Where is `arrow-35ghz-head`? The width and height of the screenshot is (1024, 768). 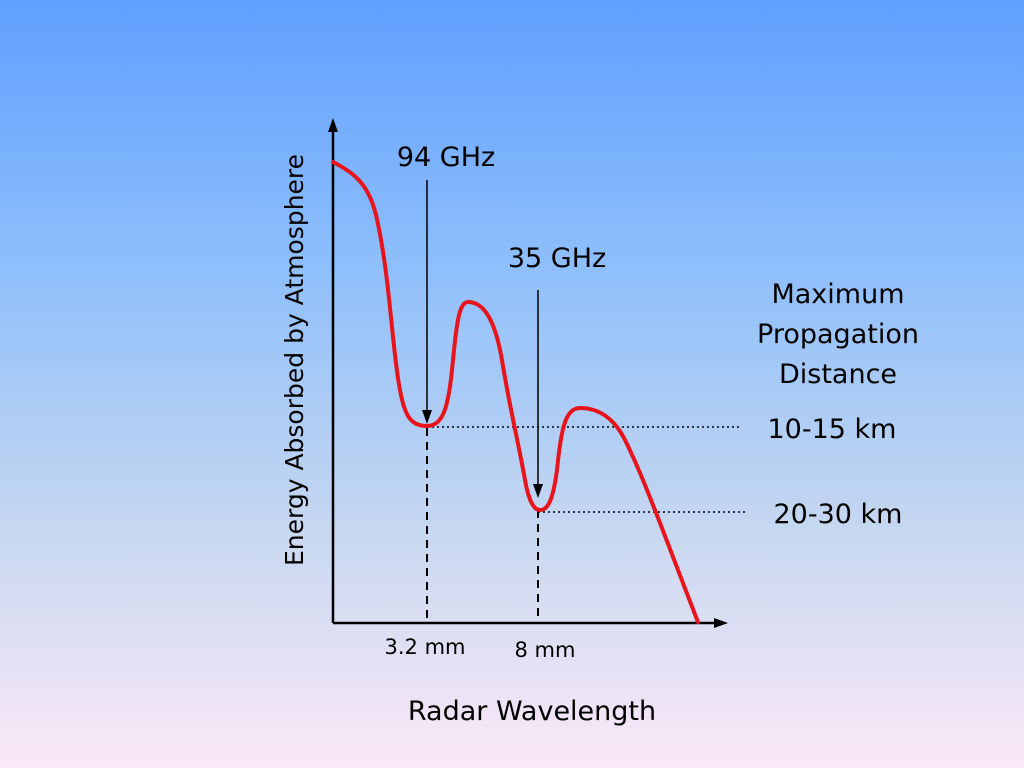 arrow-35ghz-head is located at coordinates (538, 491).